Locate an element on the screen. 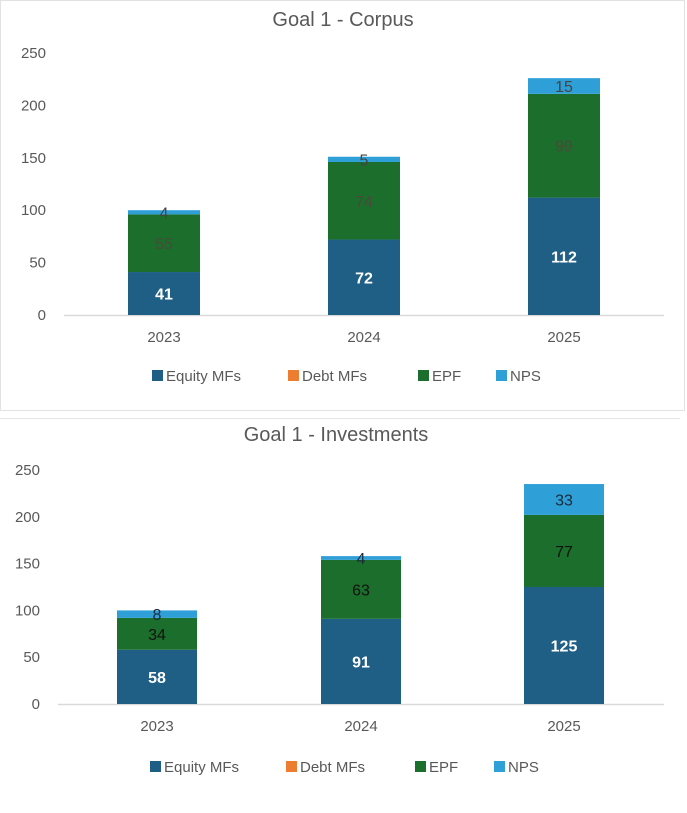 This screenshot has width=687, height=813. data-label: 41 is located at coordinates (164, 295).